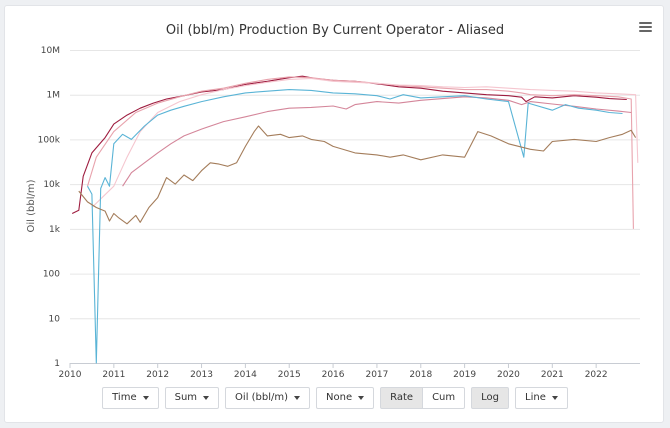  What do you see at coordinates (490, 398) in the screenshot?
I see `log-button: Log` at bounding box center [490, 398].